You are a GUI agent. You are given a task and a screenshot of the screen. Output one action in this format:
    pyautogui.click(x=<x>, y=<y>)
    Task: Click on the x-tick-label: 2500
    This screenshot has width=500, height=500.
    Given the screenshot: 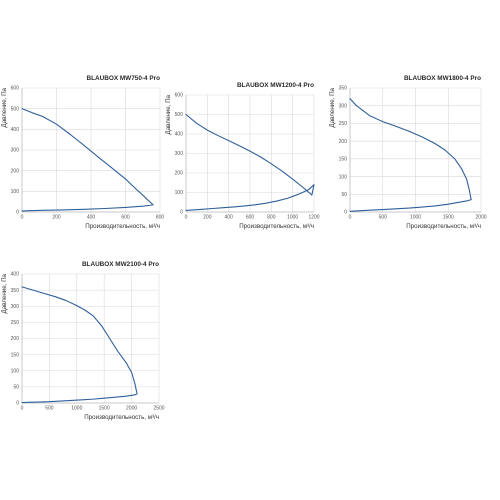 What is the action you would take?
    pyautogui.click(x=158, y=409)
    